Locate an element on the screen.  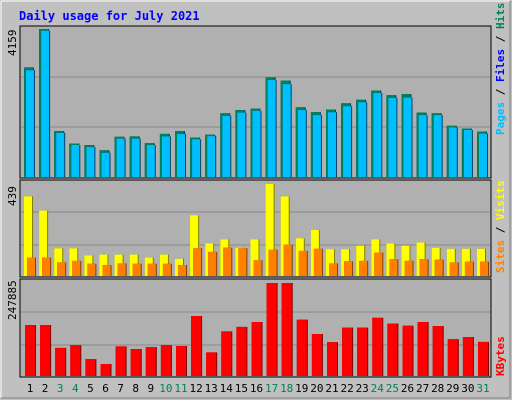
legend-sep-3: / is located at coordinates (500, 230).